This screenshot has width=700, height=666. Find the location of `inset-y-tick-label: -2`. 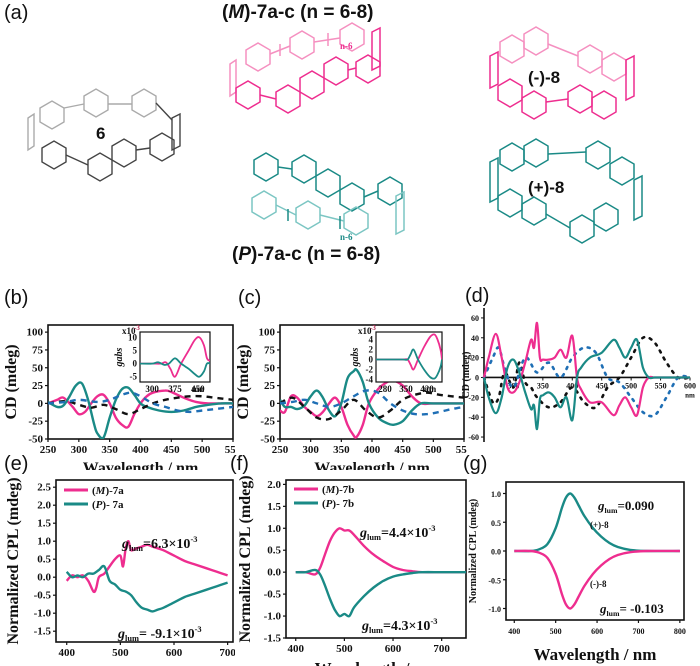

inset-y-tick-label: -2 is located at coordinates (370, 370).